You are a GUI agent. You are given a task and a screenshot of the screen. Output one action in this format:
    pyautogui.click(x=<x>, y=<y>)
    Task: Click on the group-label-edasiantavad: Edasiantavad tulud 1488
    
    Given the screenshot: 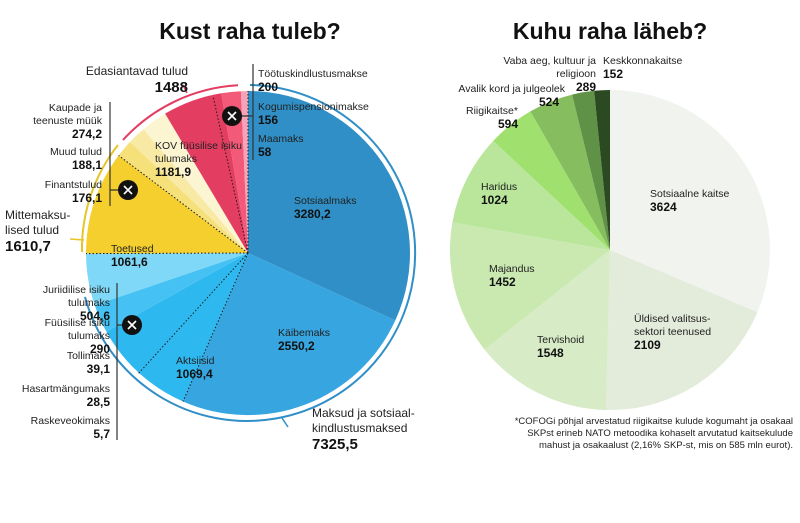 What is the action you would take?
    pyautogui.click(x=136, y=80)
    